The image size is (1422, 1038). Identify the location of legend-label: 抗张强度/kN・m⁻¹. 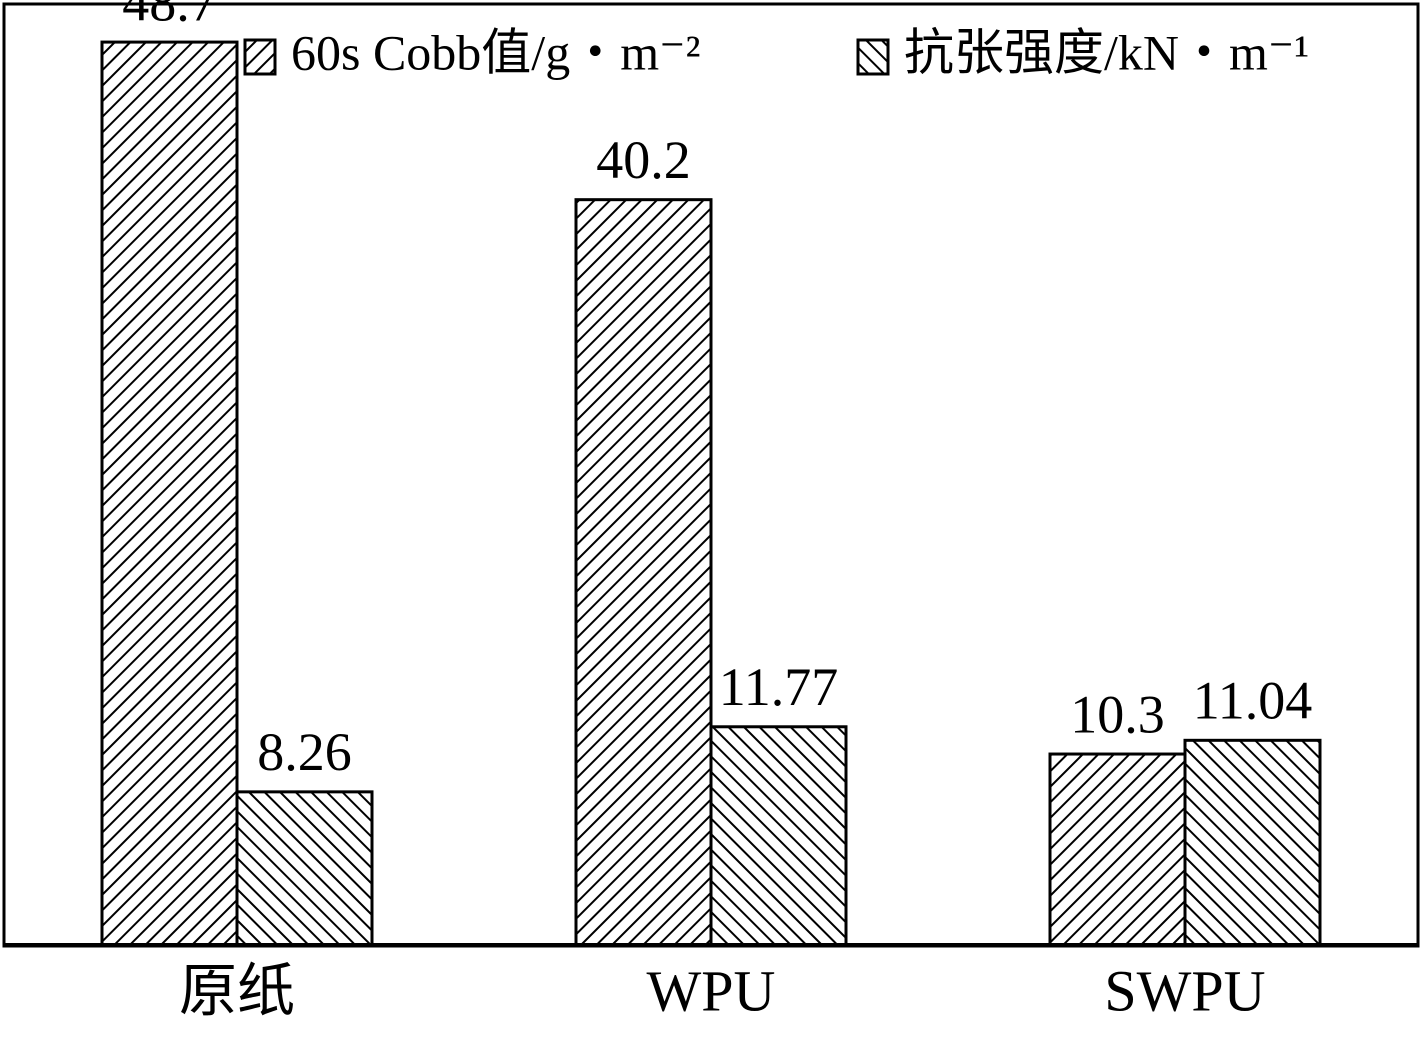
(1106, 52).